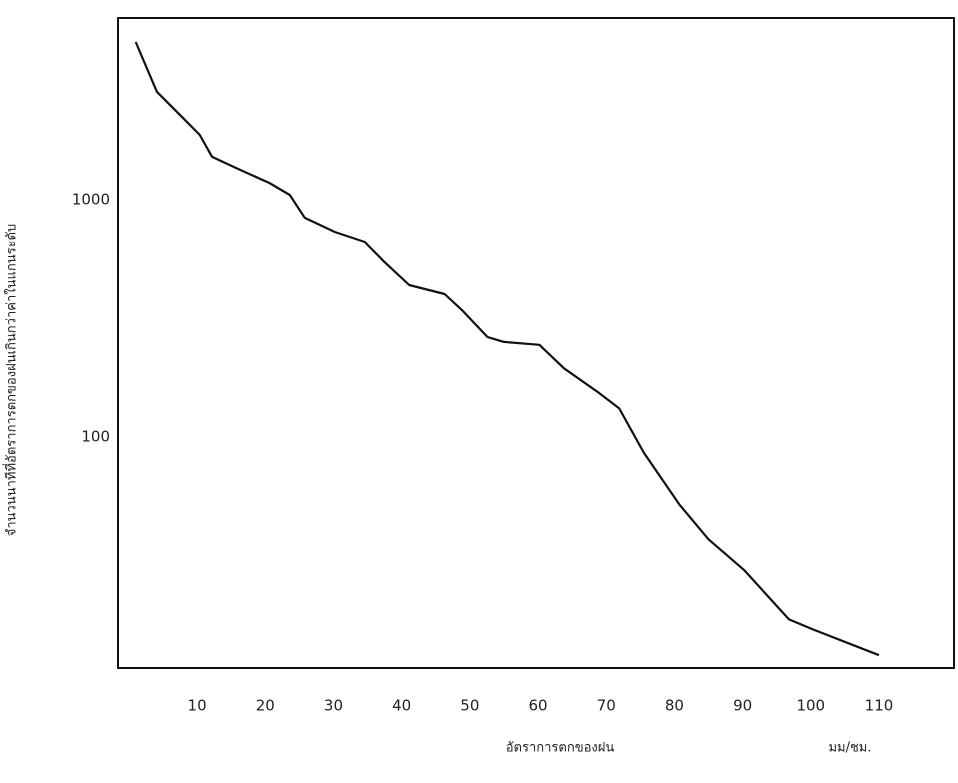  Describe the element at coordinates (674, 706) in the screenshot. I see `x-tick-label: 80` at that location.